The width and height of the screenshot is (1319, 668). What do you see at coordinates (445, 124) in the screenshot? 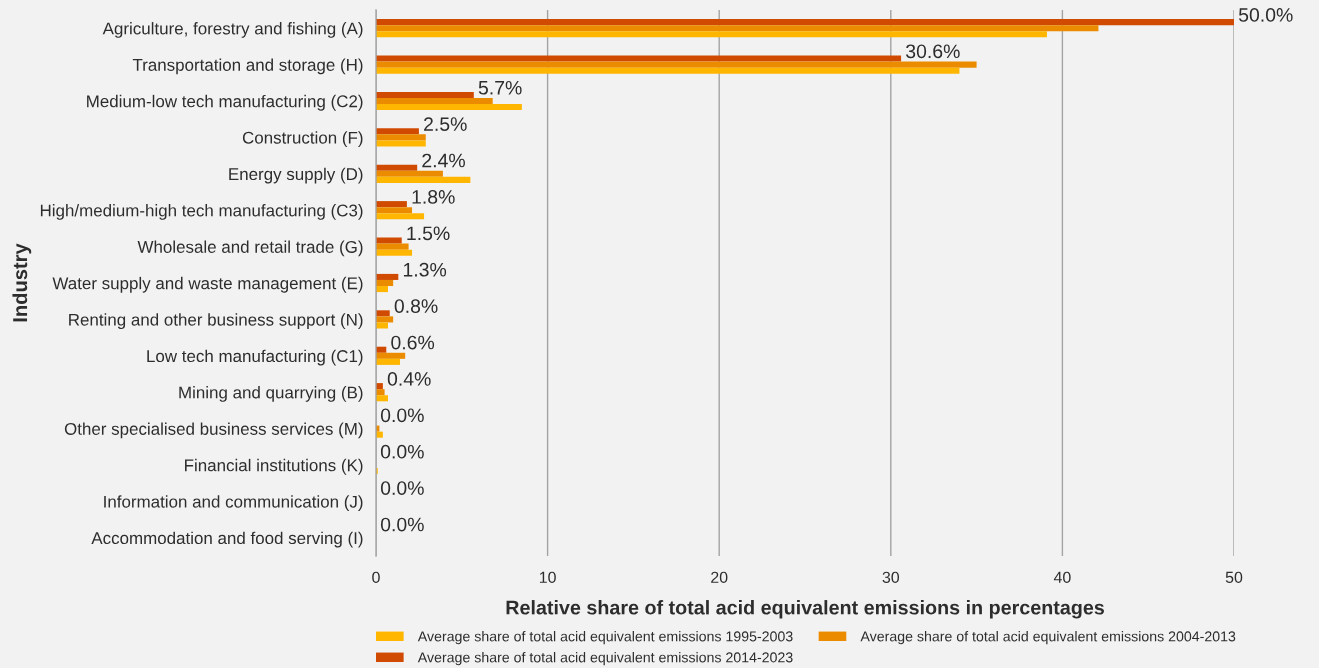
I see `data-label: 2.5%` at bounding box center [445, 124].